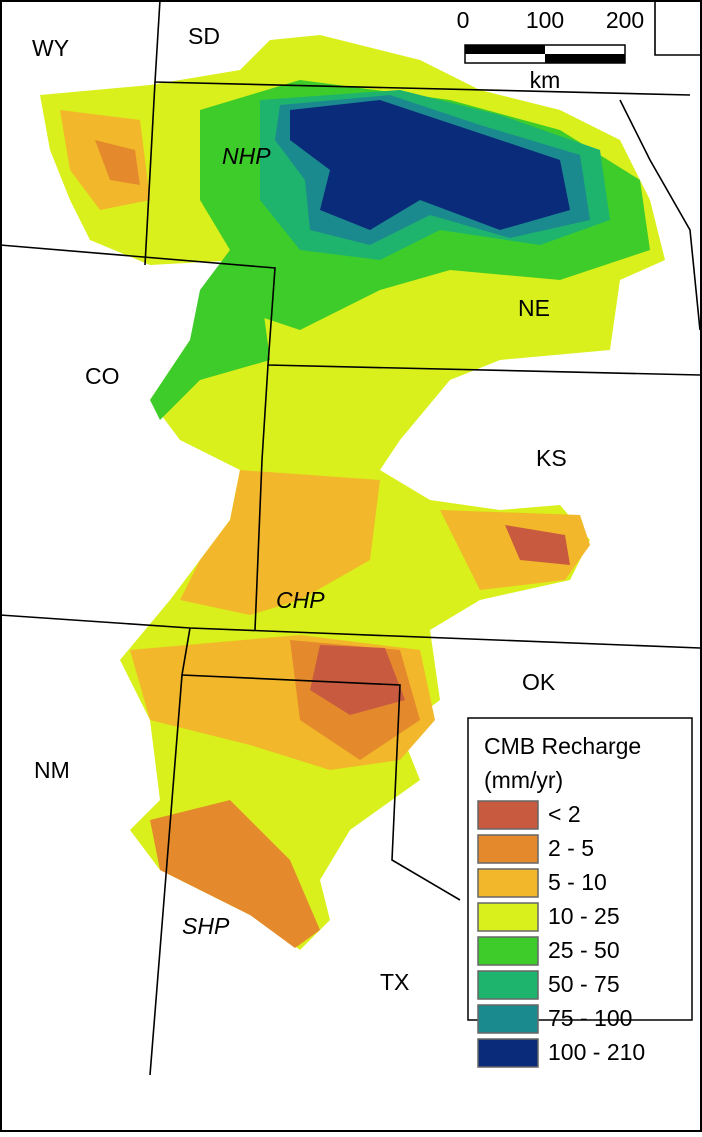 This screenshot has height=1137, width=702. Describe the element at coordinates (204, 36) in the screenshot. I see `state-label: SD` at that location.